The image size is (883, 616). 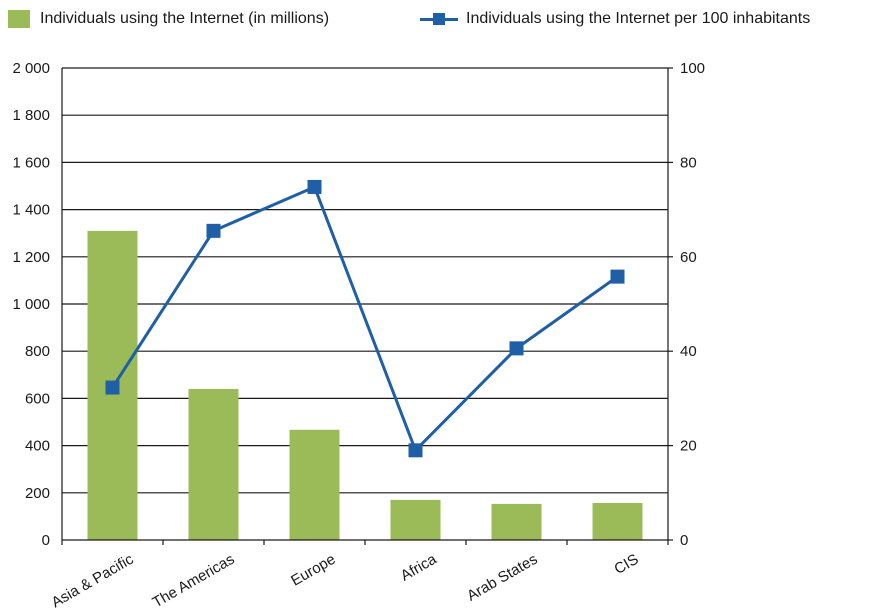 I want to click on y-left-tick-label: 1 000, so click(x=31, y=304).